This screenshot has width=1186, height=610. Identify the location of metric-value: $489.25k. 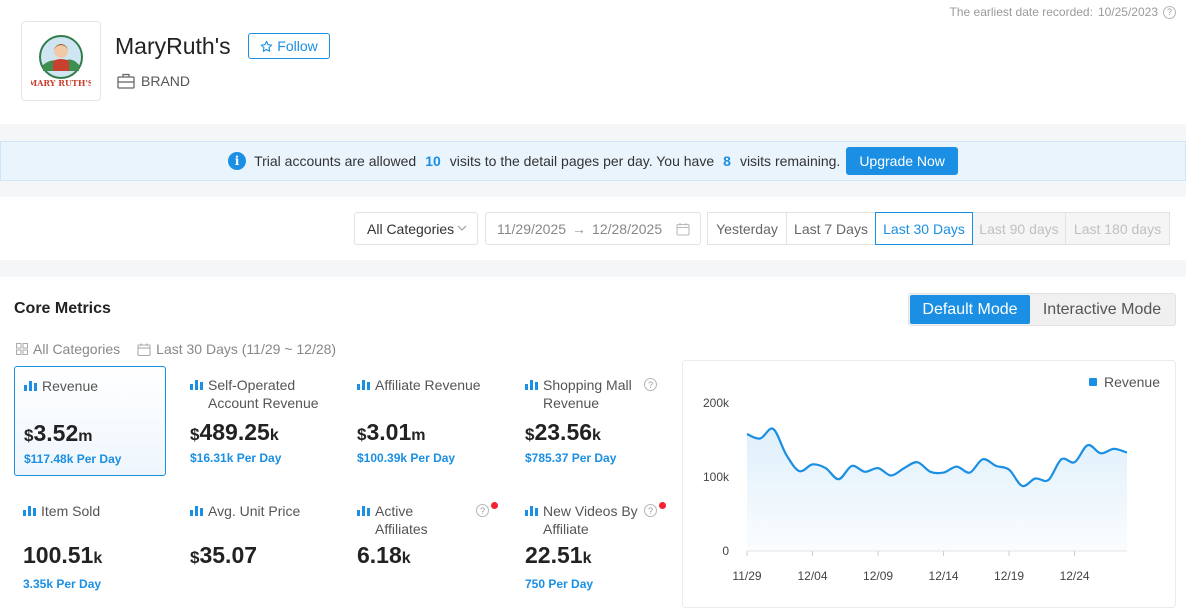
(234, 432).